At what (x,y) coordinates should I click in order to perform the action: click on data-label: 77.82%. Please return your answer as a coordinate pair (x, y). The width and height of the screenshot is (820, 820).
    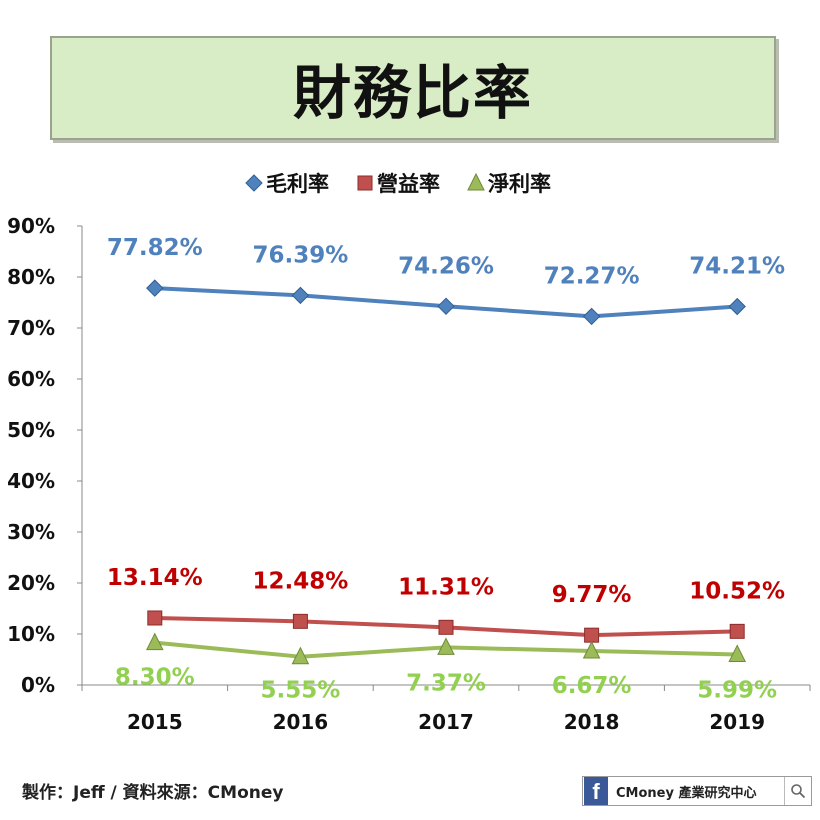
    Looking at the image, I should click on (155, 248).